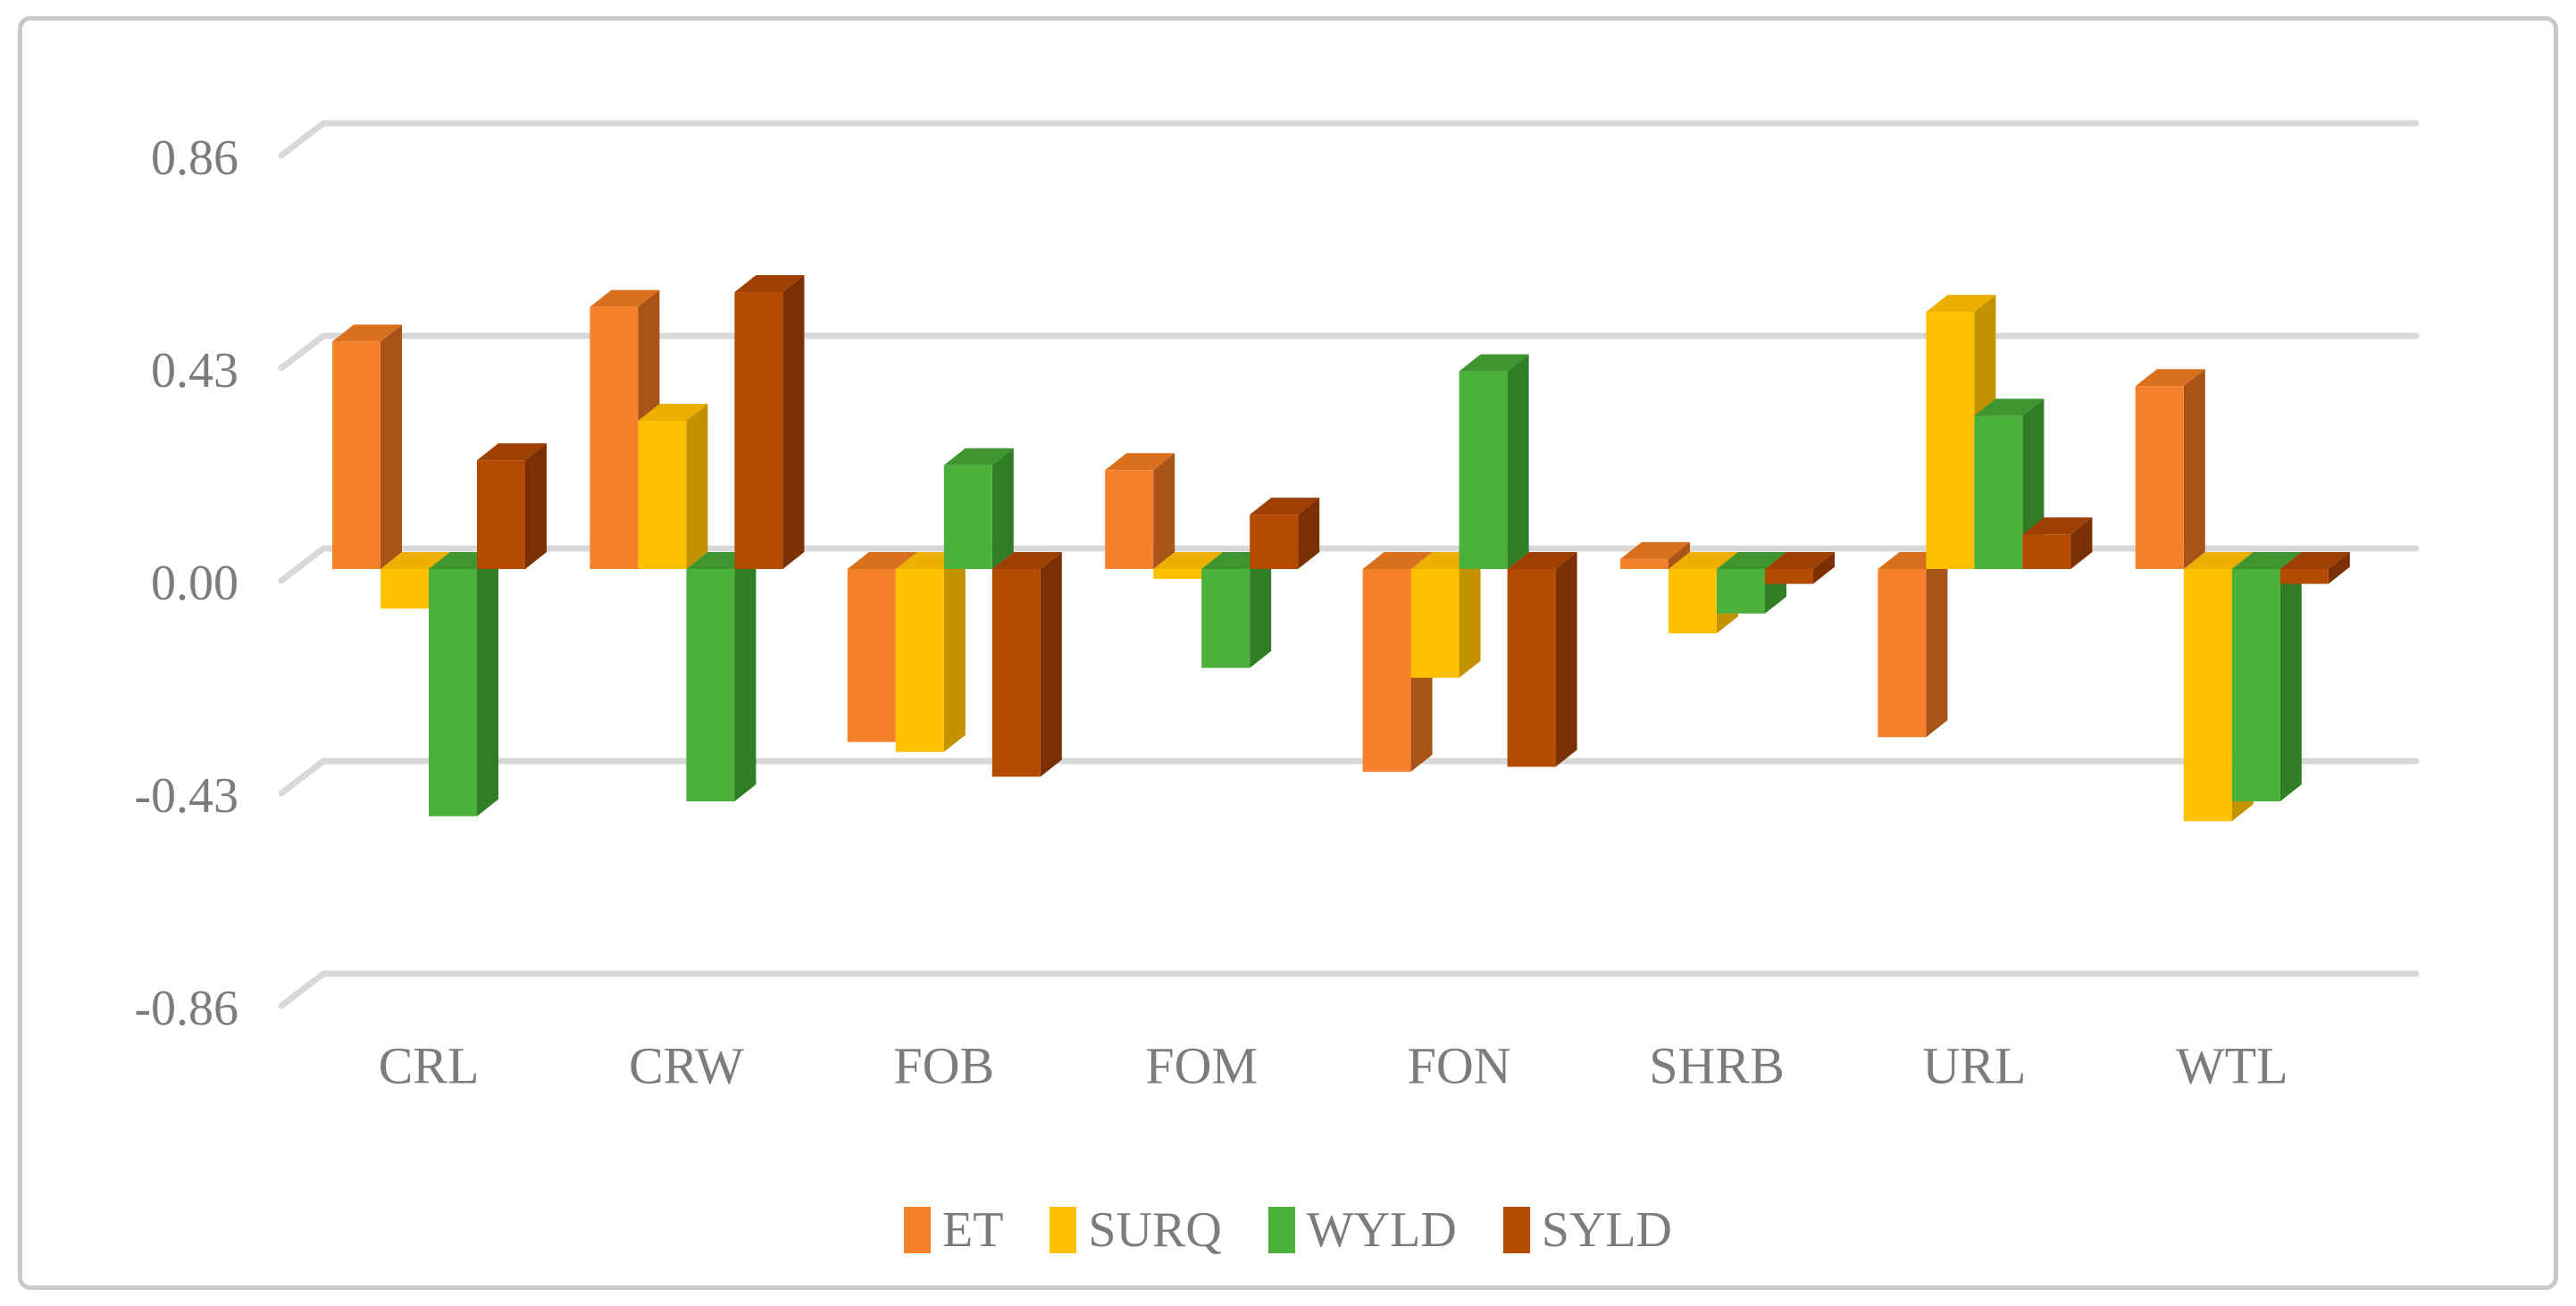  I want to click on gridline--0.86, so click(1349, 989).